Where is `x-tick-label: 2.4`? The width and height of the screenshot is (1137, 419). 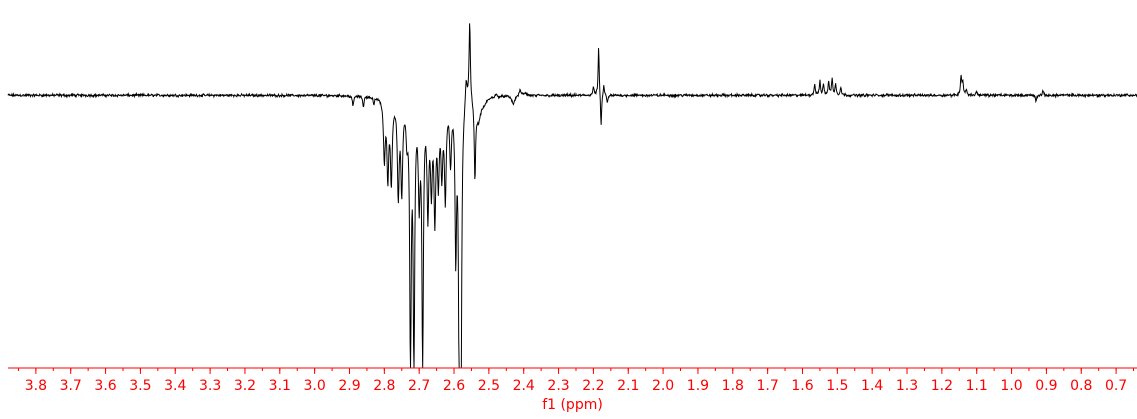
x-tick-label: 2.4 is located at coordinates (524, 386).